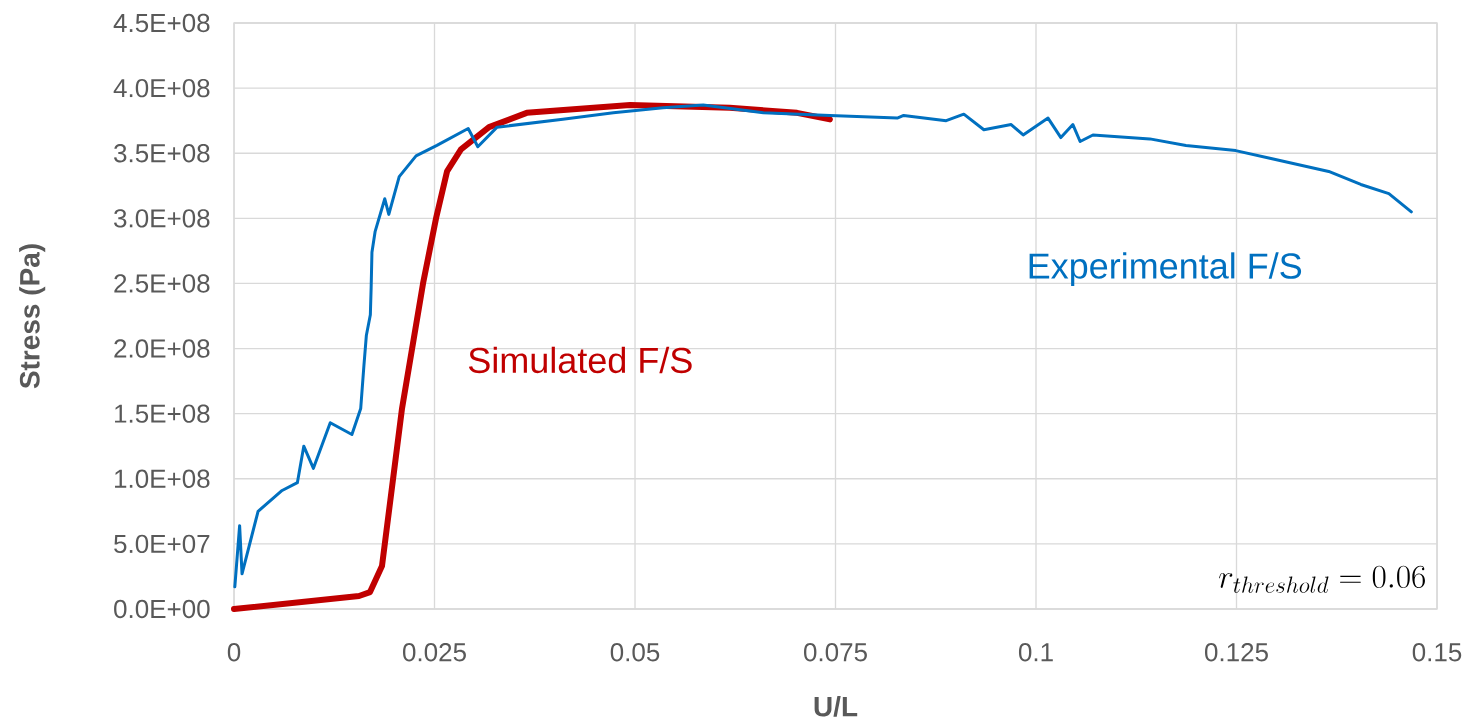 The width and height of the screenshot is (1482, 728). Describe the element at coordinates (162, 218) in the screenshot. I see `y-tick-label: 3.0E+08` at that location.